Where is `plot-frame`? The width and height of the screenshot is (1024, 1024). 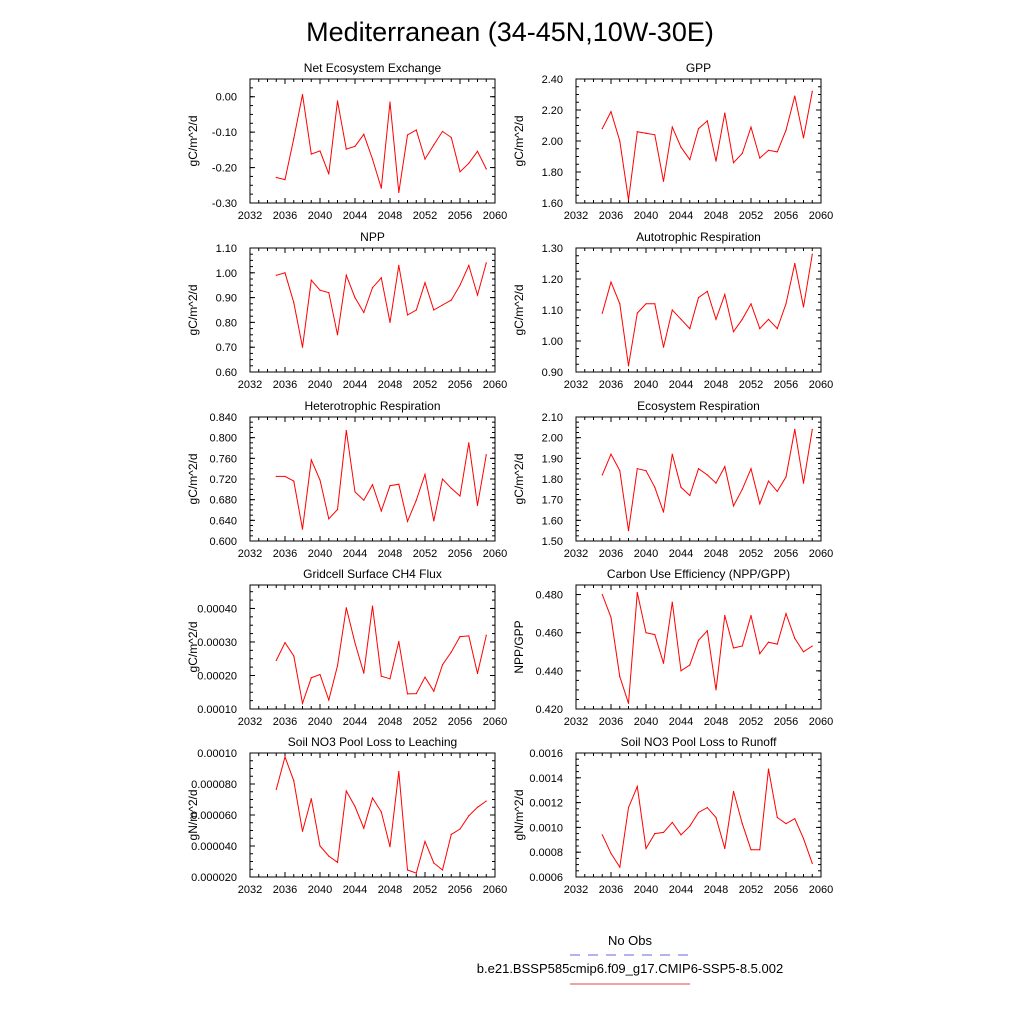 plot-frame is located at coordinates (698, 815).